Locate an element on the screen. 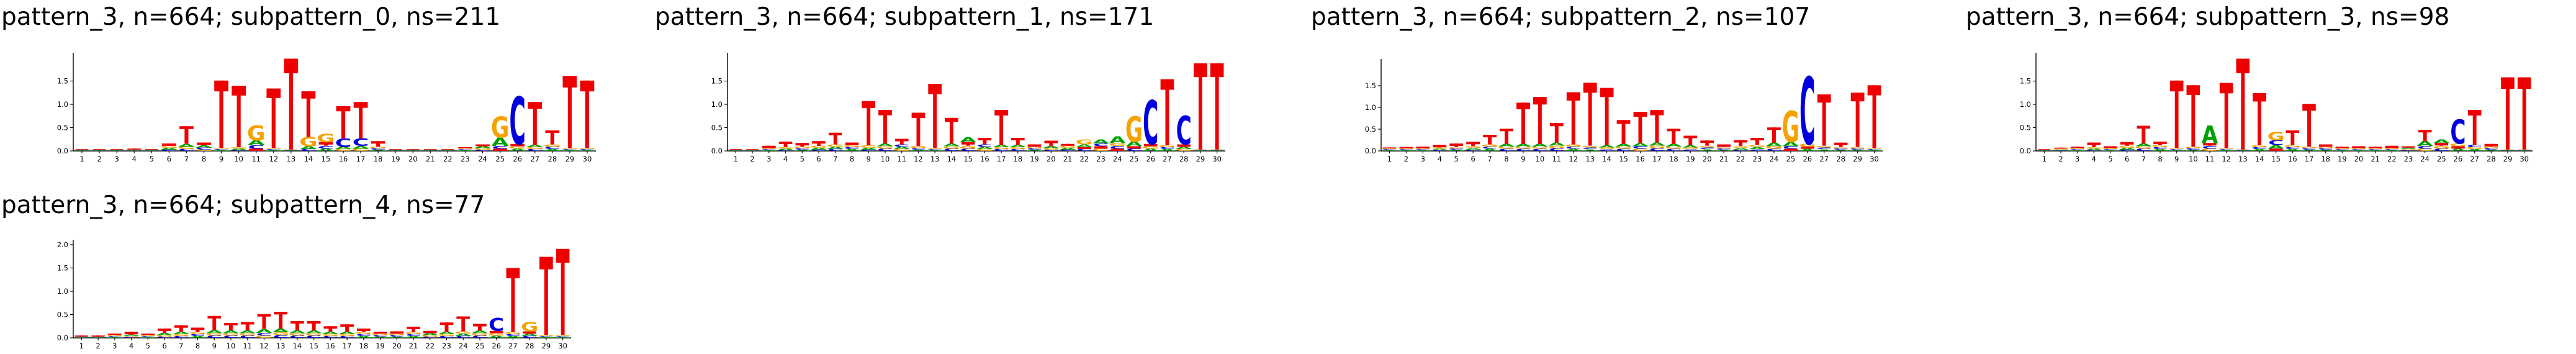 The width and height of the screenshot is (2576, 354). x-tick-label: 25 is located at coordinates (480, 346).